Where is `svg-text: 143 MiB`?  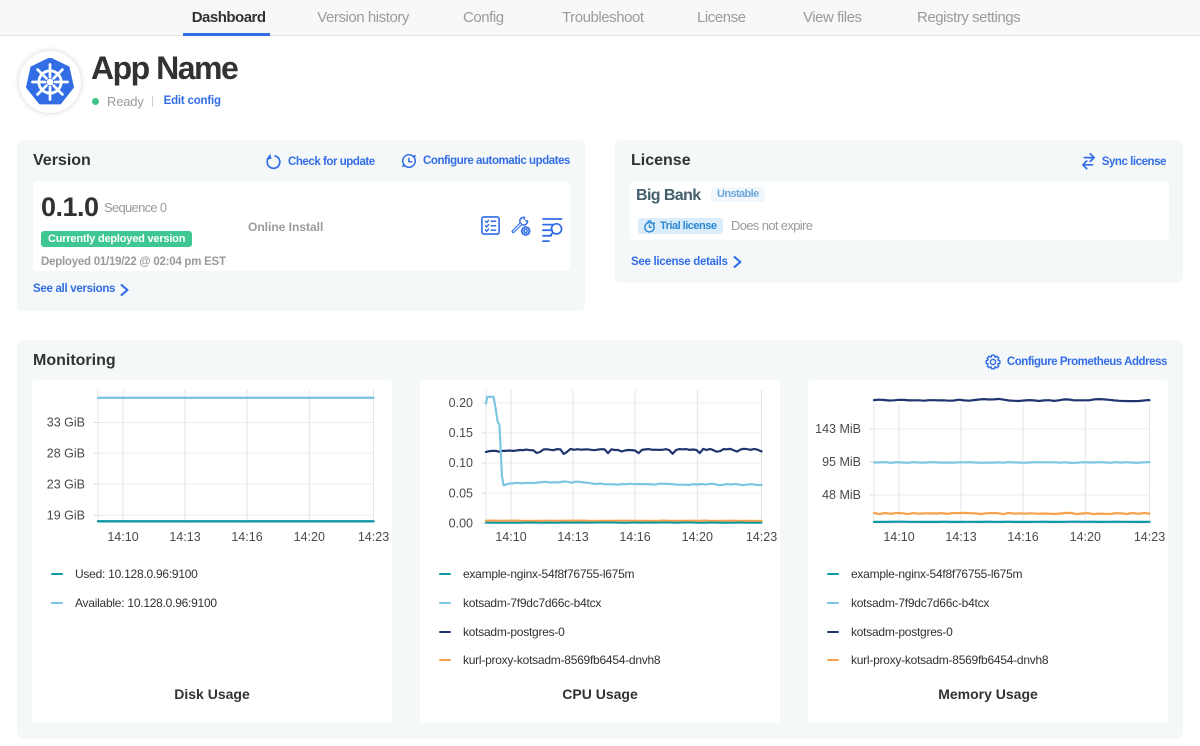 svg-text: 143 MiB is located at coordinates (838, 429).